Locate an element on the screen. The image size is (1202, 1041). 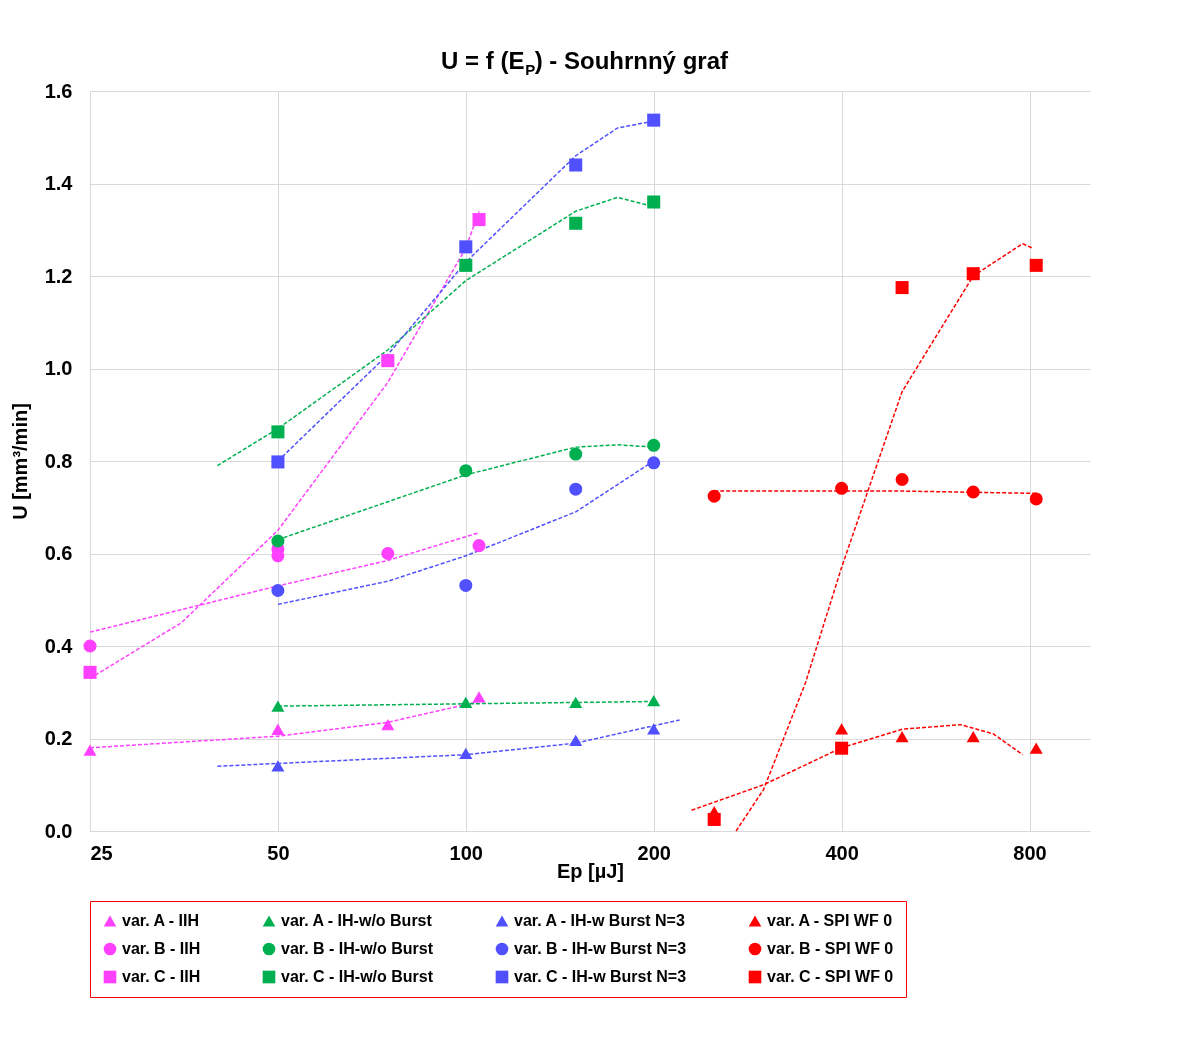
y-tick-label: 1.6 is located at coordinates (58, 90).